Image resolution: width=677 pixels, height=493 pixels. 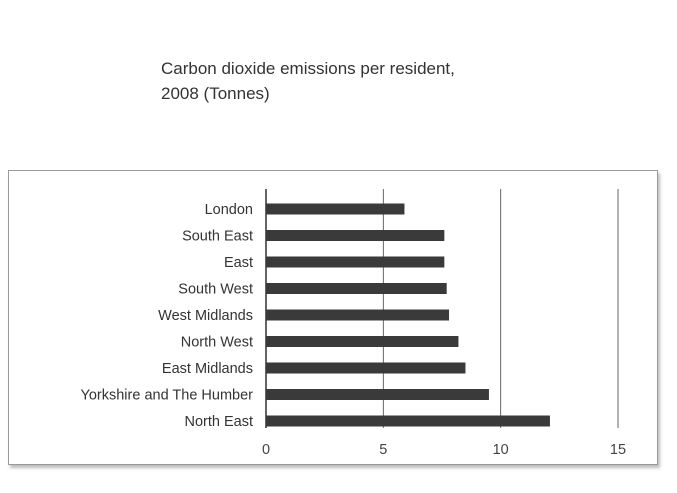 What do you see at coordinates (217, 343) in the screenshot?
I see `category-label: North West` at bounding box center [217, 343].